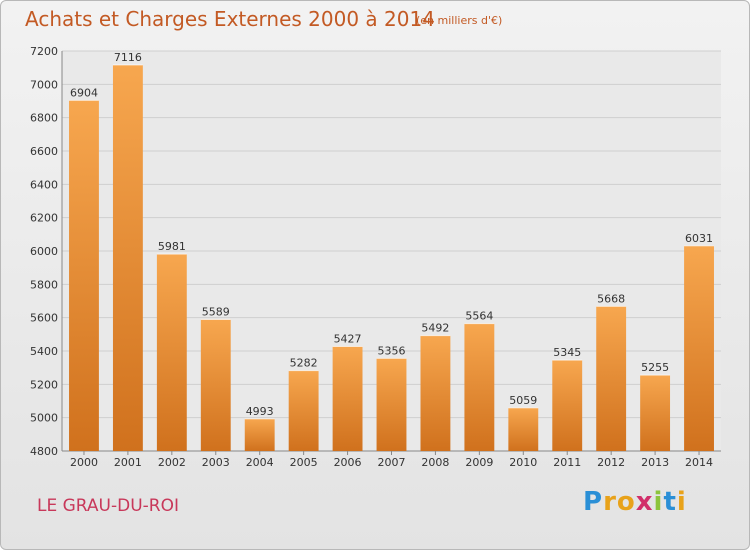 This screenshot has width=750, height=550. I want to click on y-tick-label: 7200, so click(44, 51).